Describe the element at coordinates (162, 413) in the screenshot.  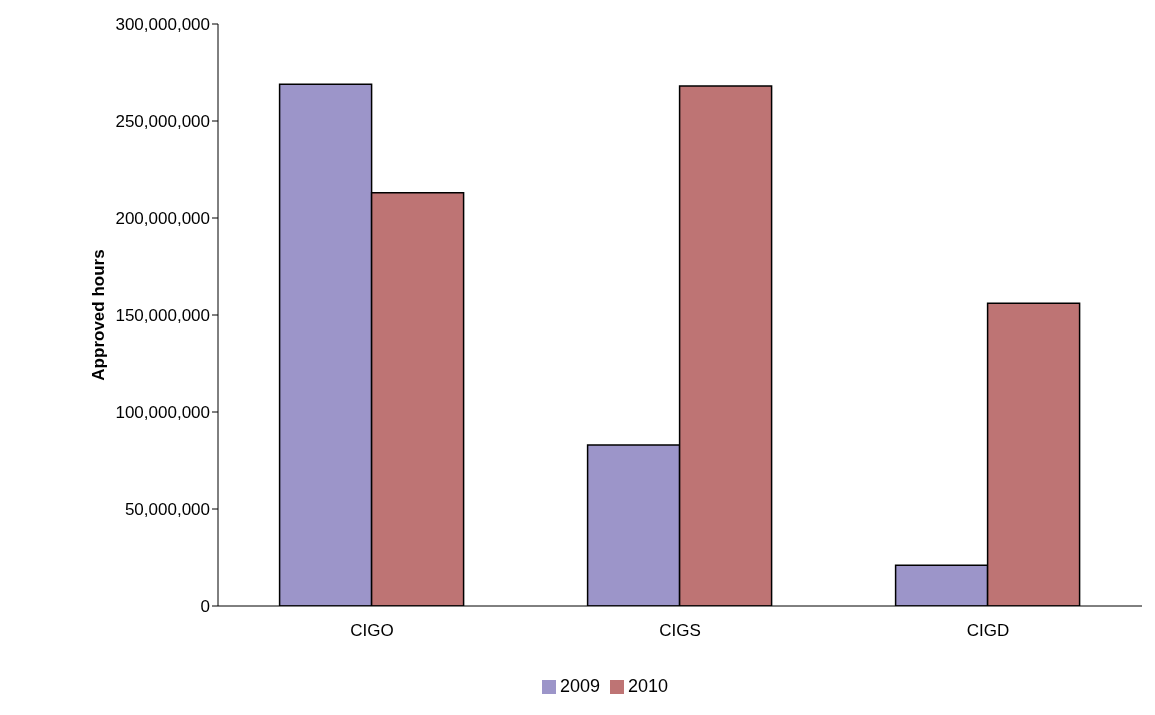
I see `y-tick-label: 100,000,000` at that location.